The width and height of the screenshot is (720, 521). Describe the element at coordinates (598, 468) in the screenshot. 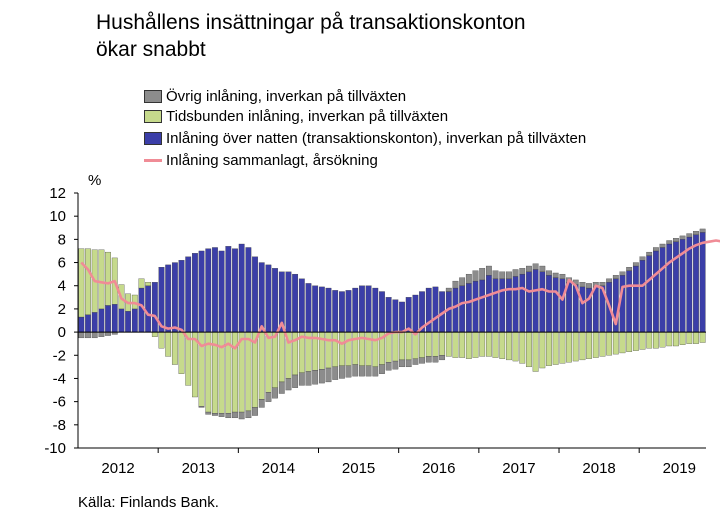

I see `x-tick-label: 2018` at that location.